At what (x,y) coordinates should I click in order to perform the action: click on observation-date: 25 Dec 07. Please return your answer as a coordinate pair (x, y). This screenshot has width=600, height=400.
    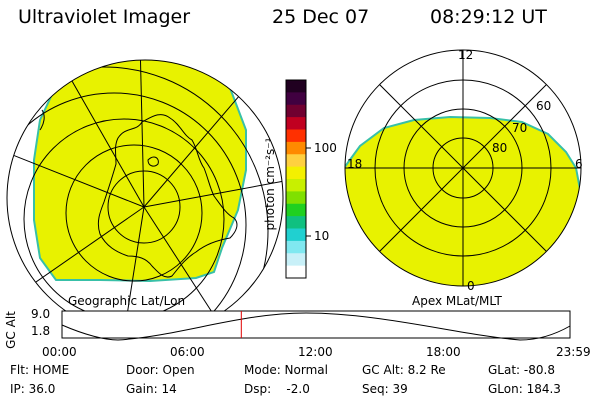
    Looking at the image, I should click on (321, 17).